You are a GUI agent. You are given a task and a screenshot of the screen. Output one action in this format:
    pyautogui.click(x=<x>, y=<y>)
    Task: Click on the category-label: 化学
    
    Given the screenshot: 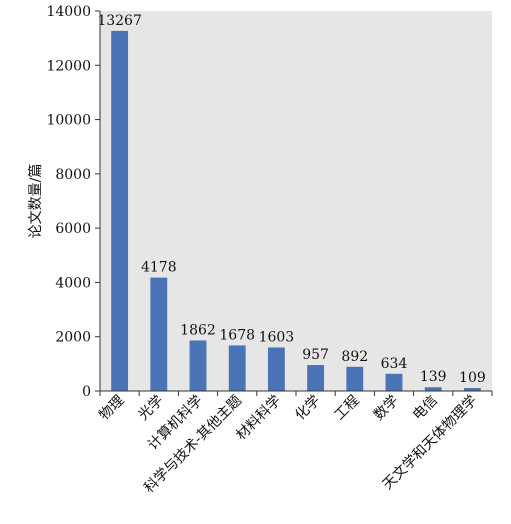 What is the action you would take?
    pyautogui.click(x=307, y=408)
    